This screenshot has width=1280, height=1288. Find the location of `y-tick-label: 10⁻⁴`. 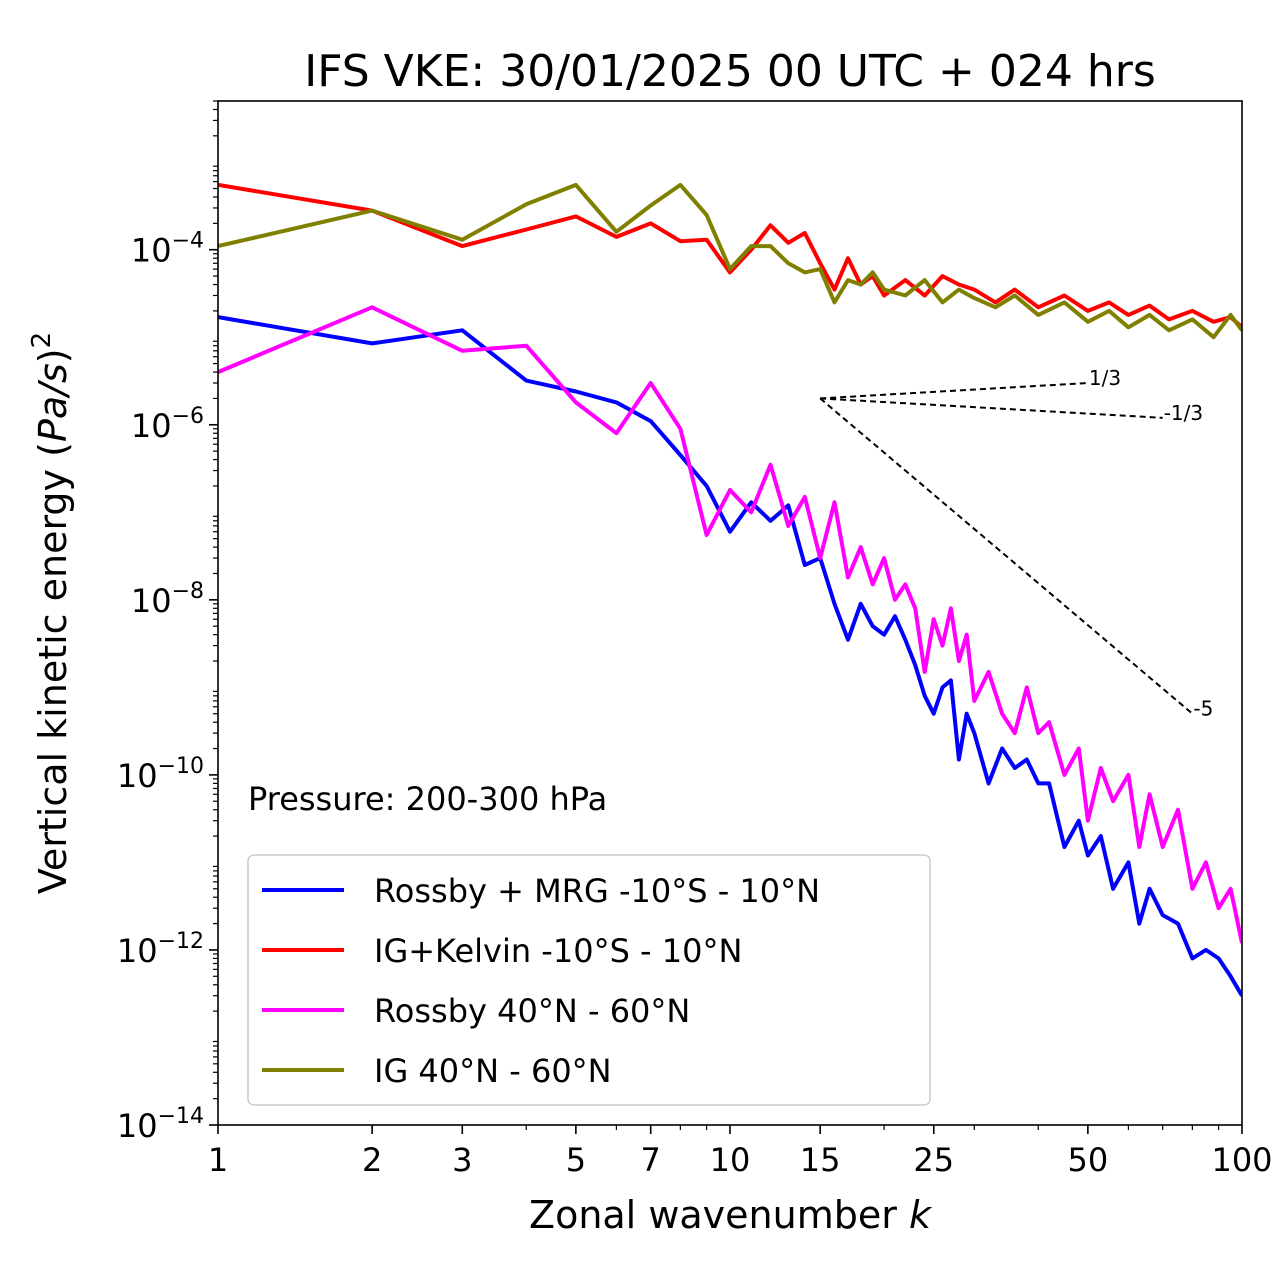

y-tick-label: 10⁻⁴ is located at coordinates (167, 249).